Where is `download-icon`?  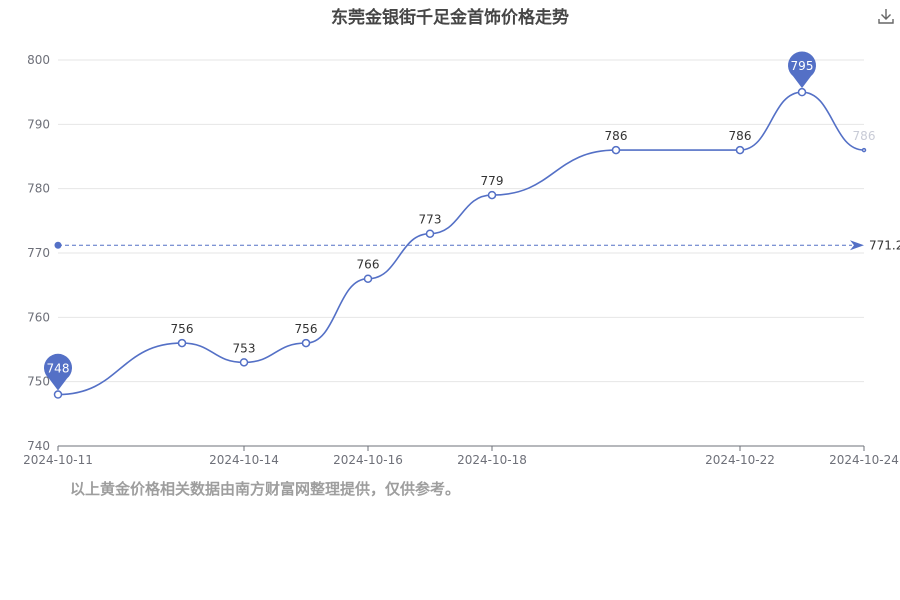 download-icon is located at coordinates (886, 16).